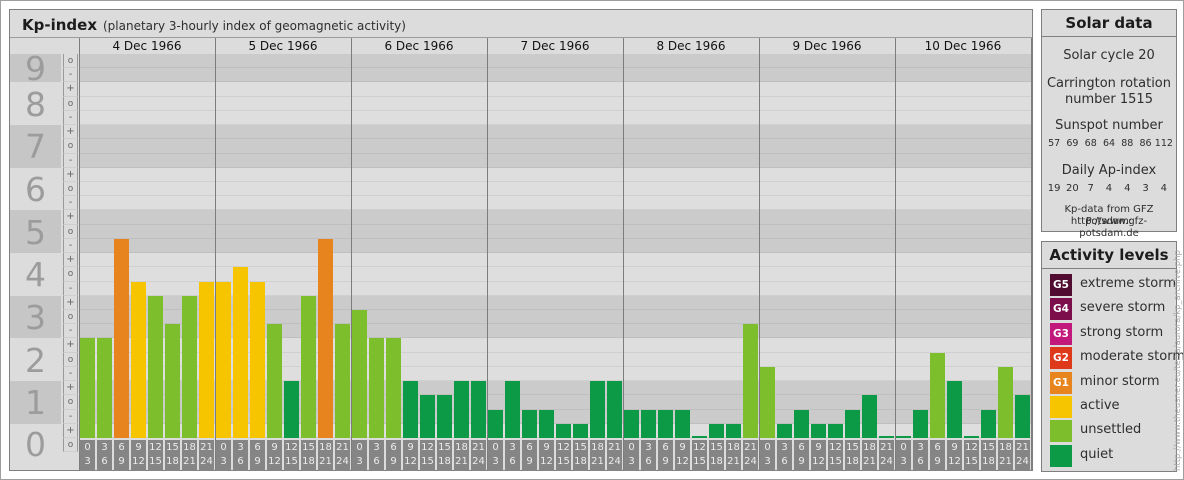 The image size is (1184, 480). Describe the element at coordinates (1122, 332) in the screenshot. I see `legend-label: strong storm` at that location.